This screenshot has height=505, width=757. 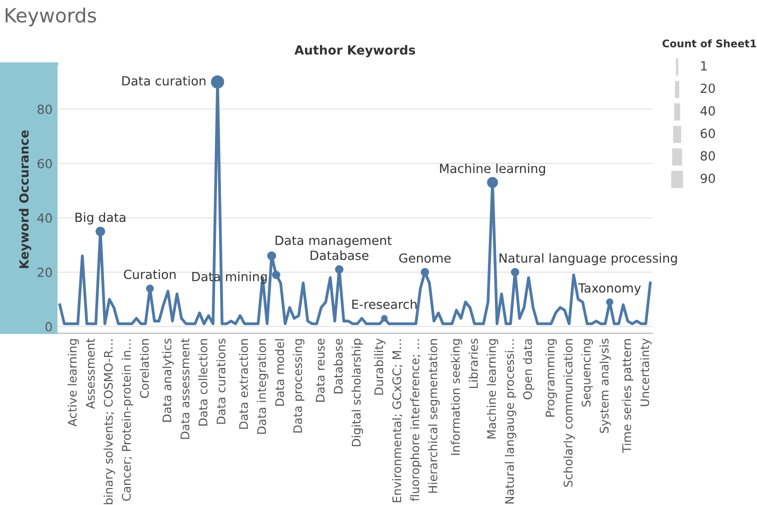 I want to click on data-label: Machine learning, so click(x=493, y=169).